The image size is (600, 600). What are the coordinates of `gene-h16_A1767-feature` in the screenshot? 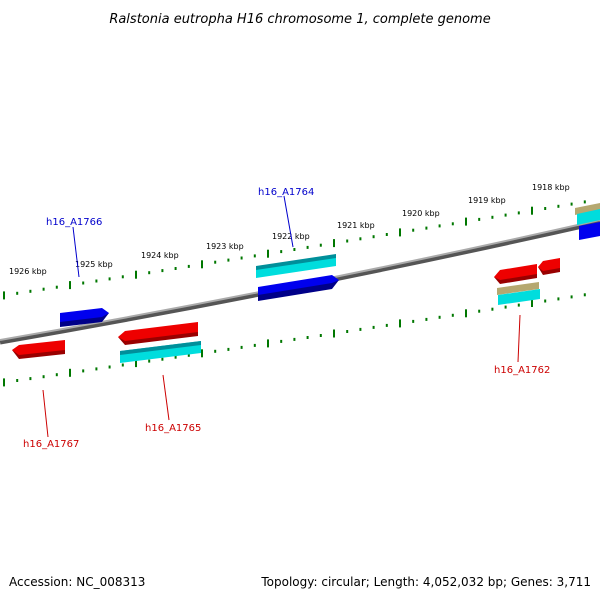 It's located at (38, 349).